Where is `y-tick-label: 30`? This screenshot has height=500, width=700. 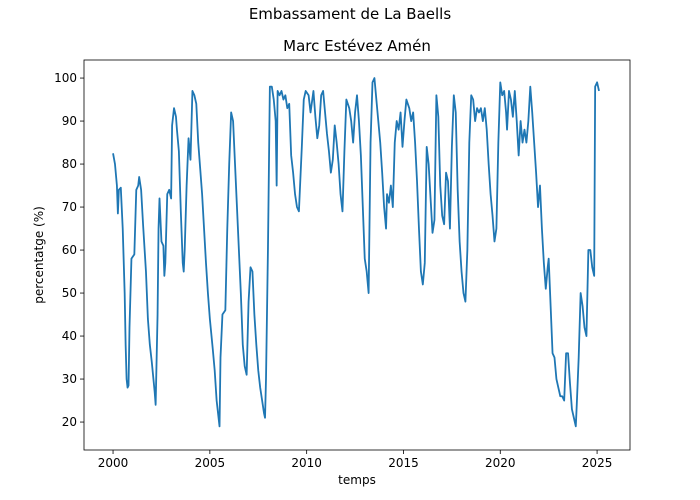 y-tick-label: 30 is located at coordinates (69, 379).